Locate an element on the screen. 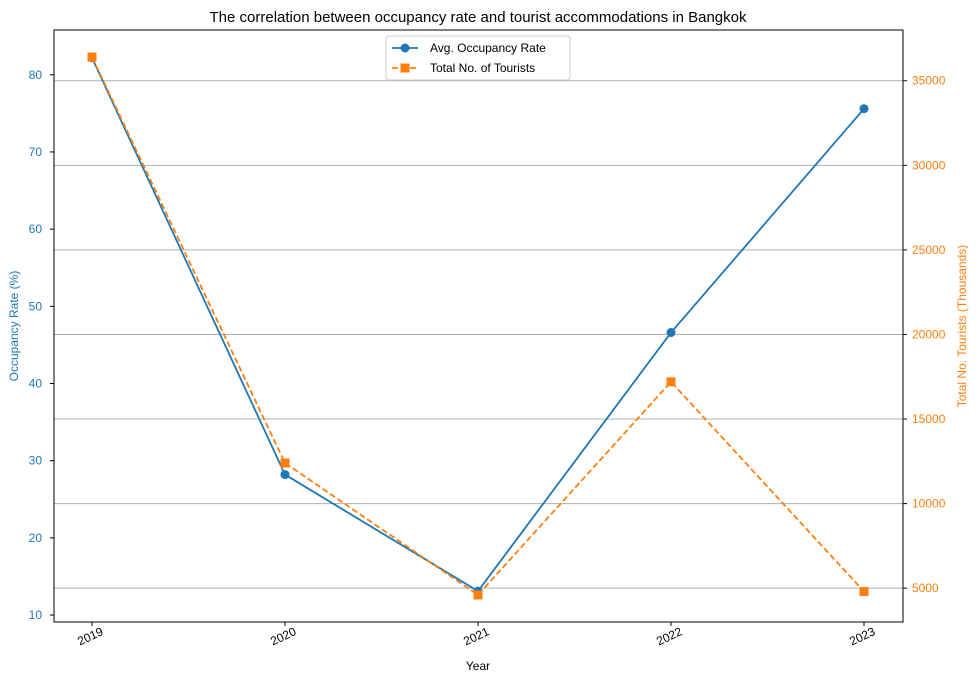  right-y-tick-label: 25000 is located at coordinates (929, 250).